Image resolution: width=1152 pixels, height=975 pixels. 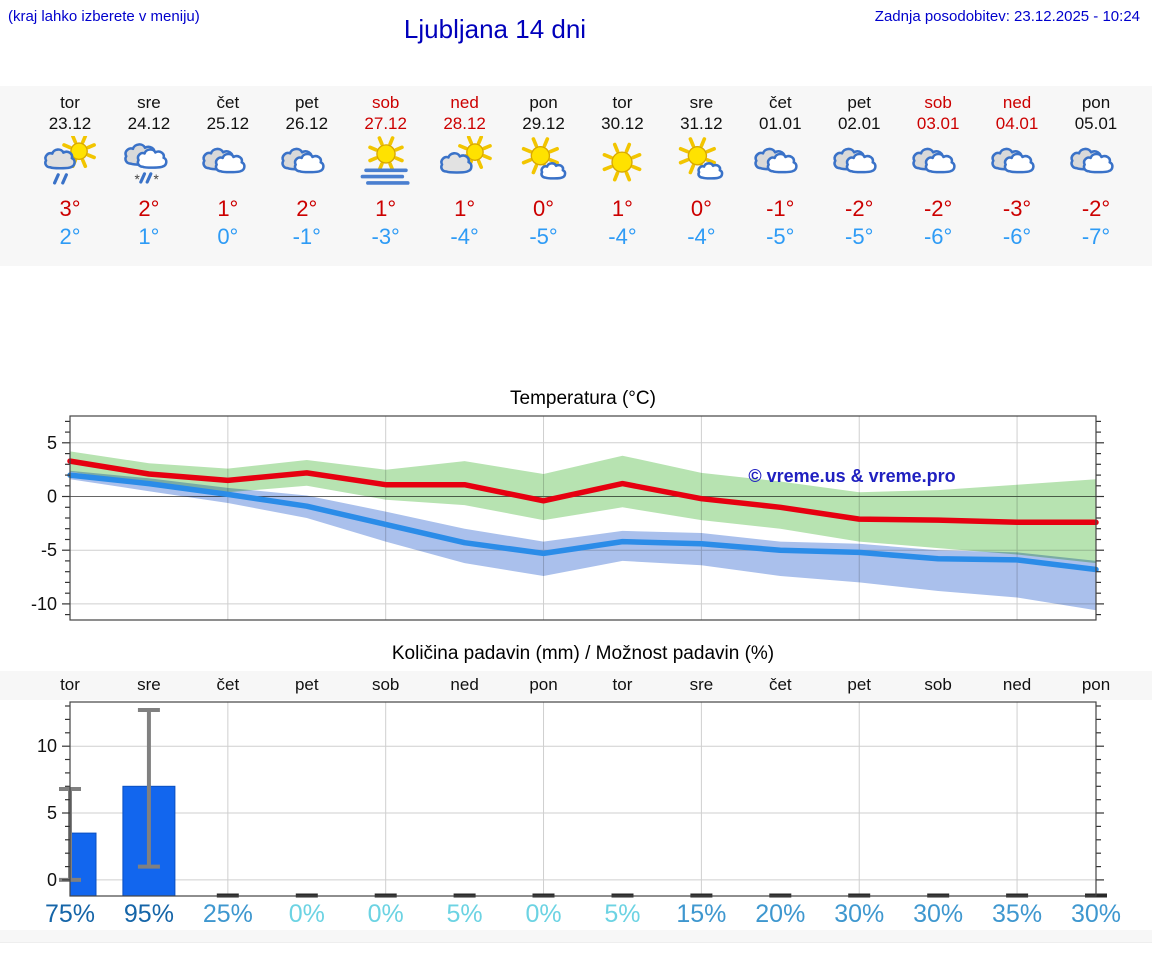 What do you see at coordinates (851, 476) in the screenshot?
I see `watermark: © vreme.us & vreme.pro` at bounding box center [851, 476].